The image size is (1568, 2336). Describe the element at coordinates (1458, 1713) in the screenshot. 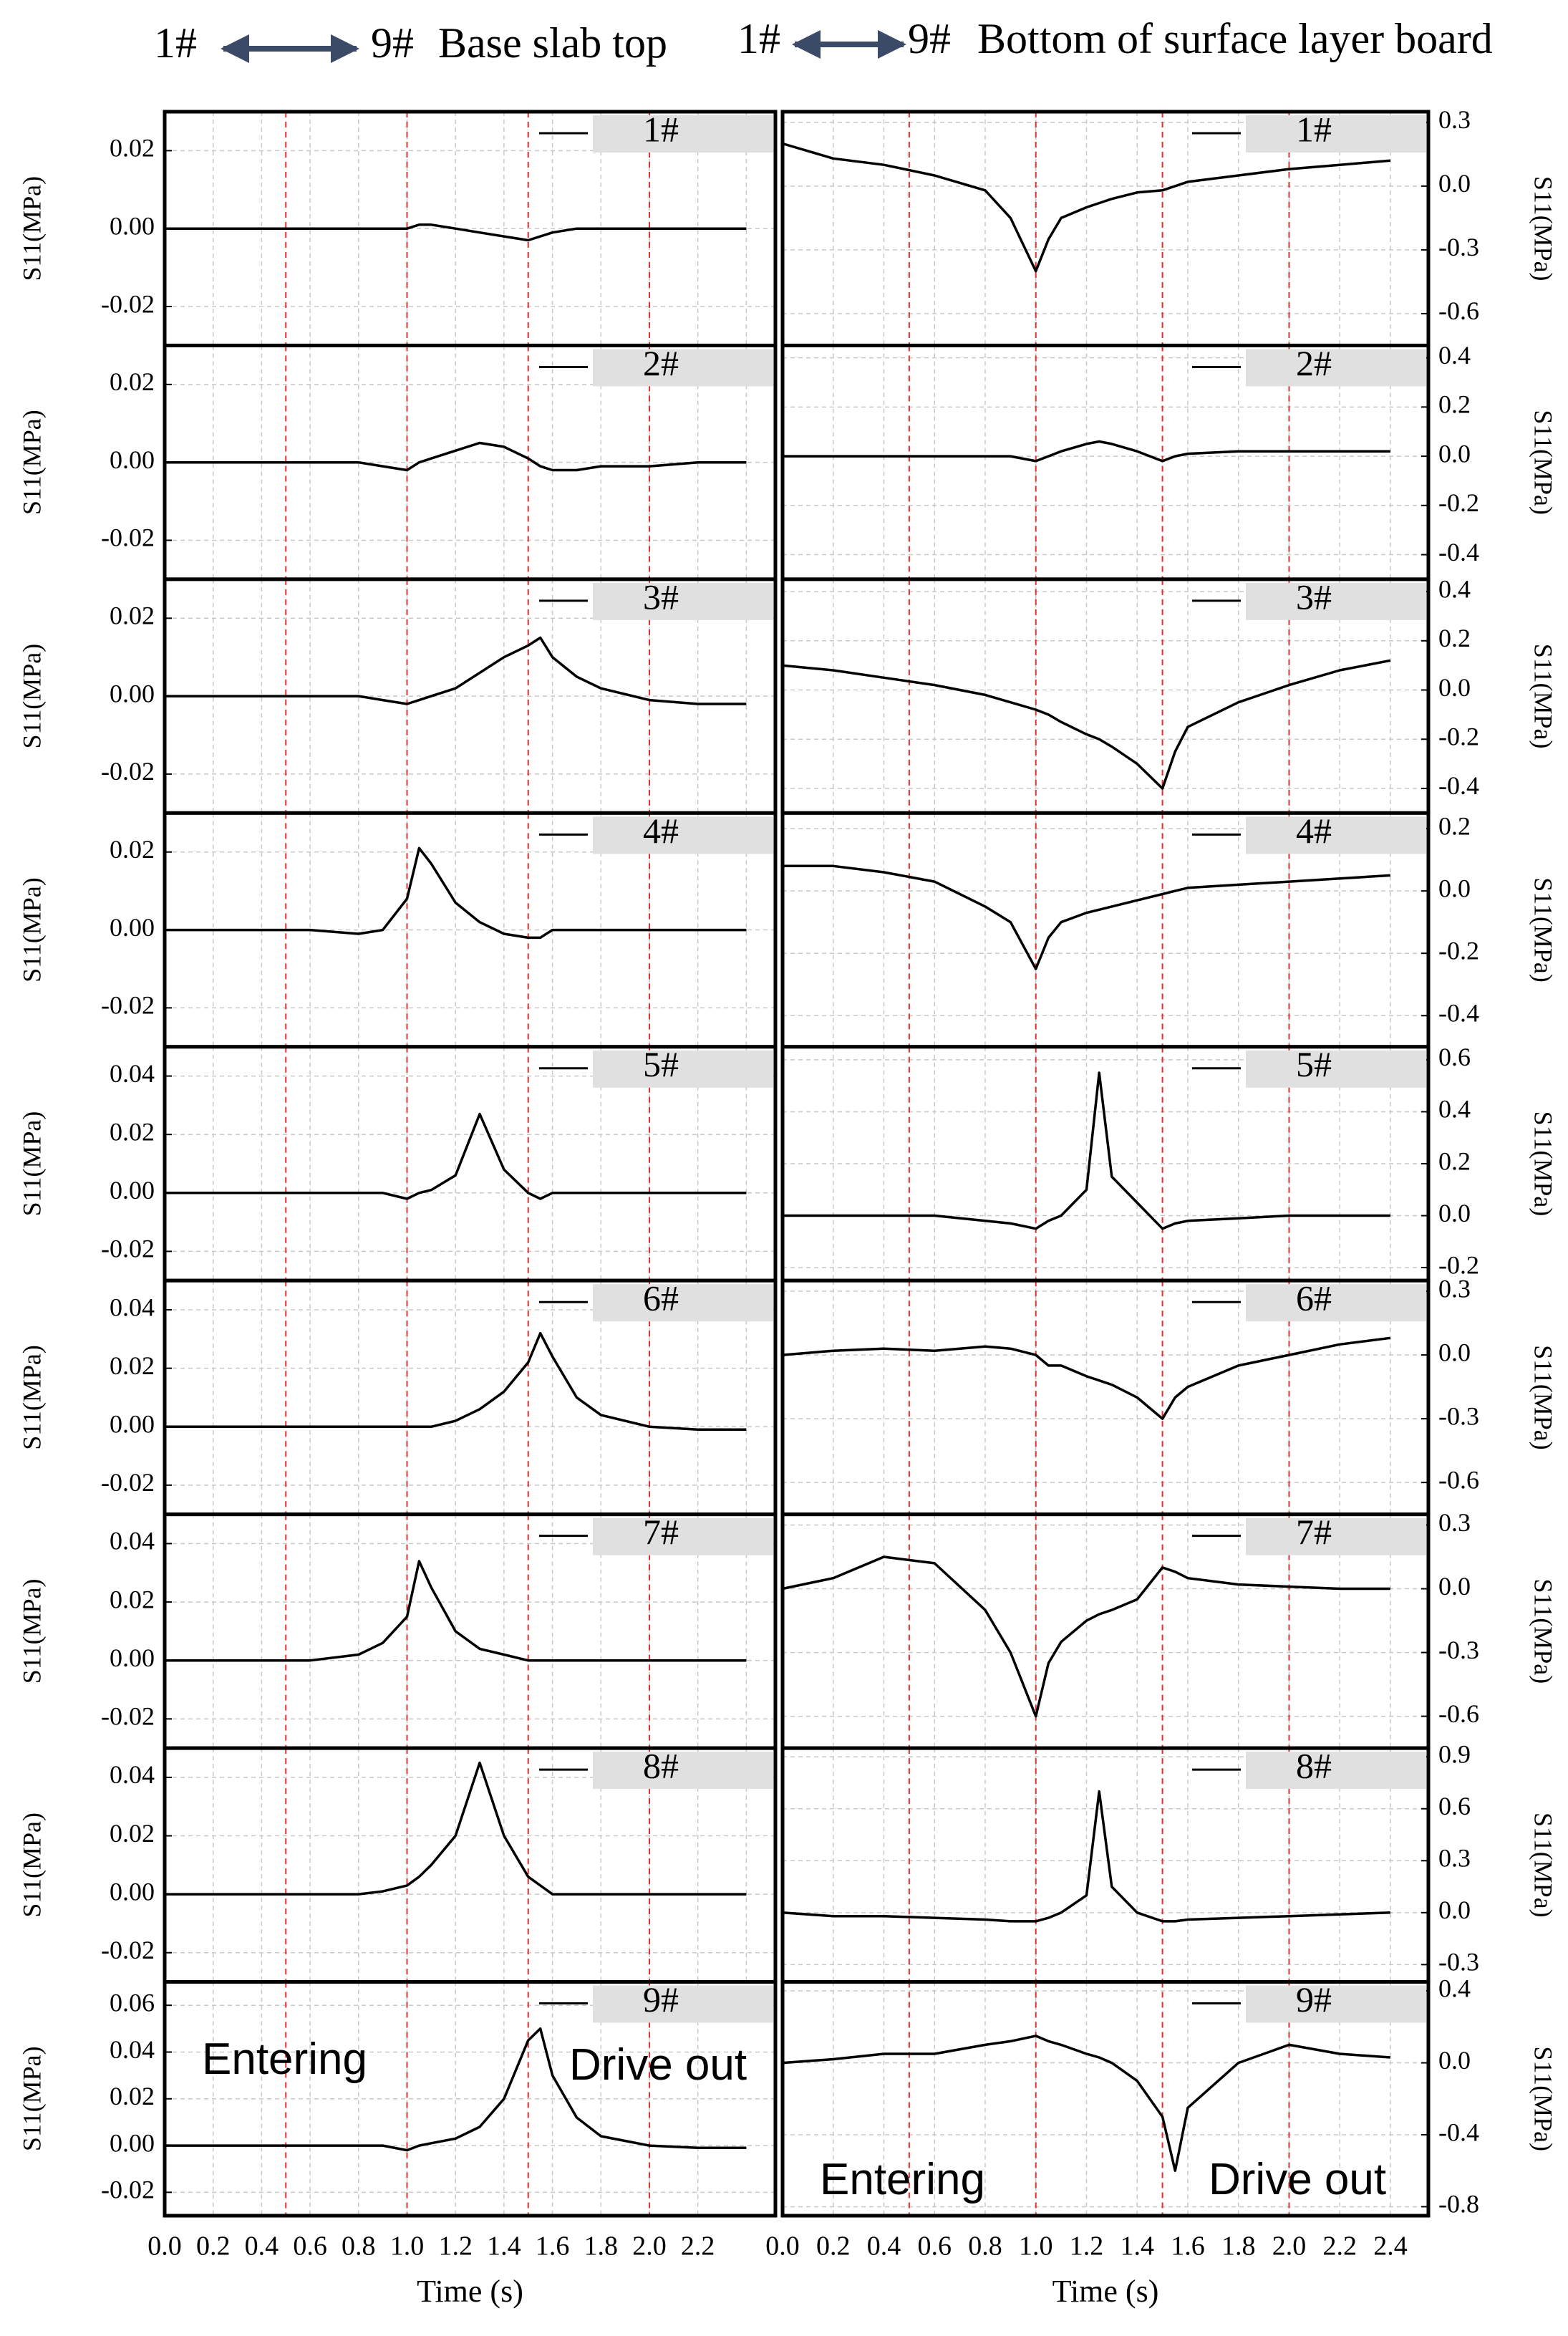

I see `y-tick-label: -0.6` at that location.